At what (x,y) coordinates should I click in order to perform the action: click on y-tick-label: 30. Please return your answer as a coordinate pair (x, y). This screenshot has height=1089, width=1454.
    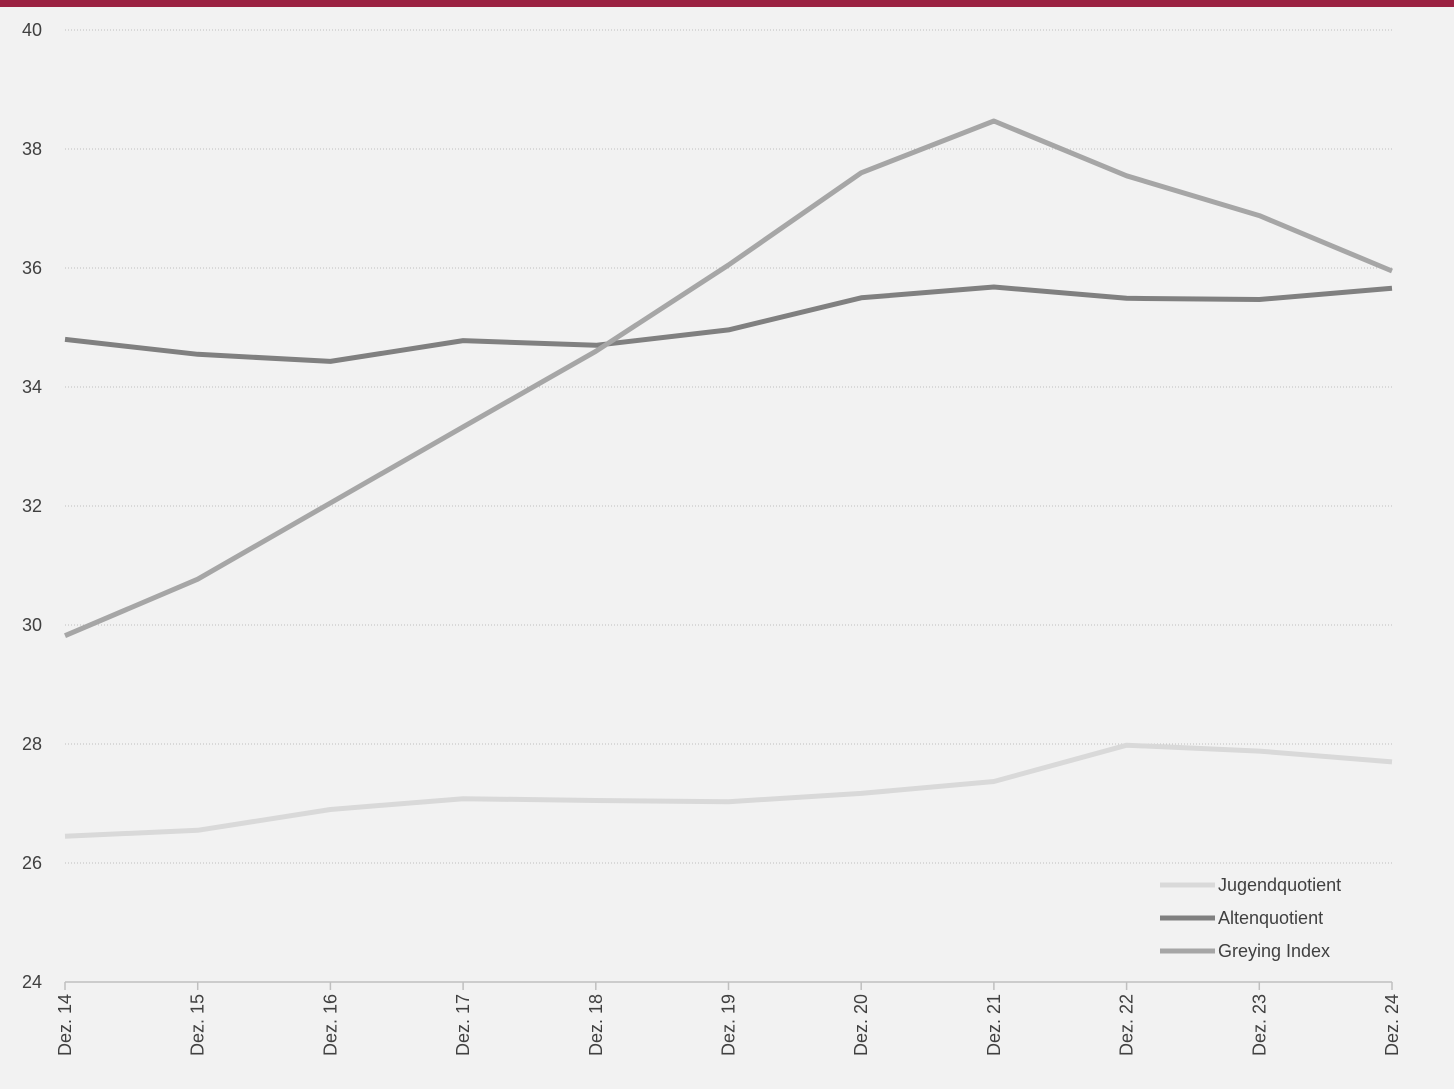
    Looking at the image, I should click on (32, 625).